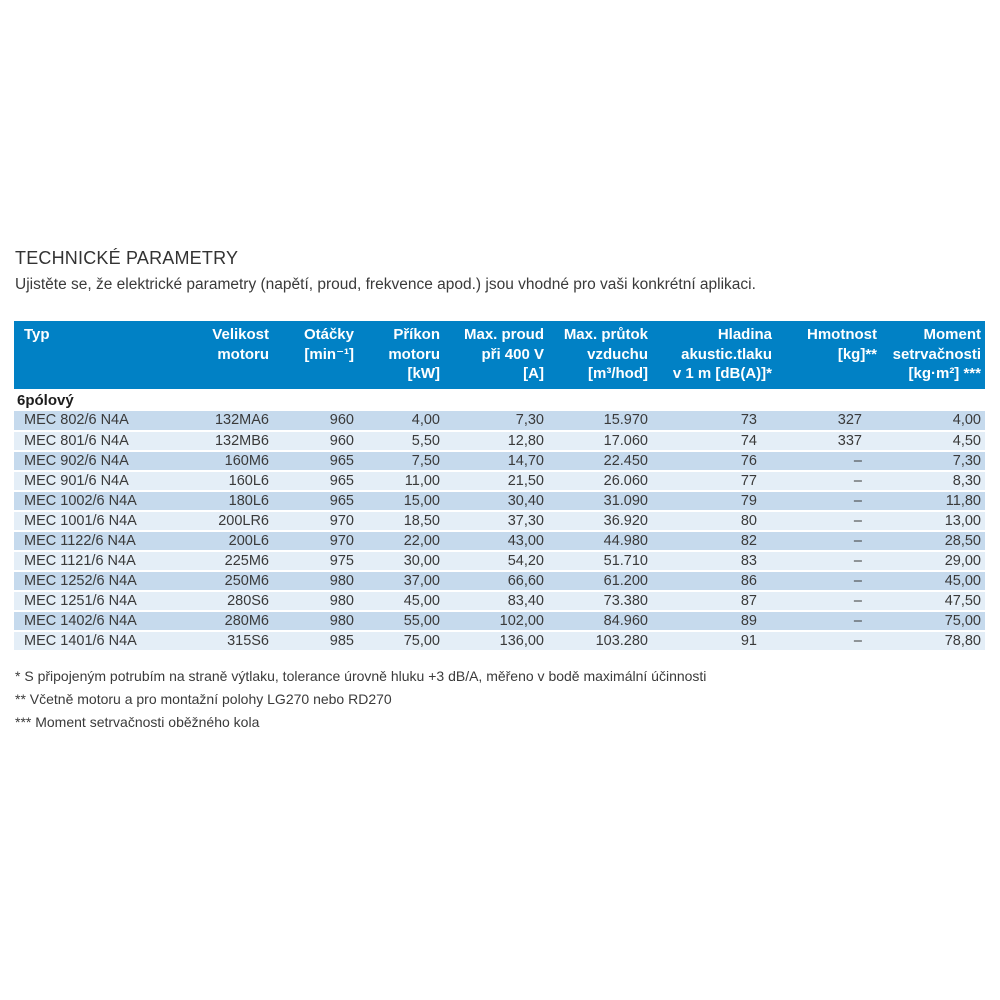 The width and height of the screenshot is (1000, 1000). I want to click on table-section-label: 6pólový, so click(499, 399).